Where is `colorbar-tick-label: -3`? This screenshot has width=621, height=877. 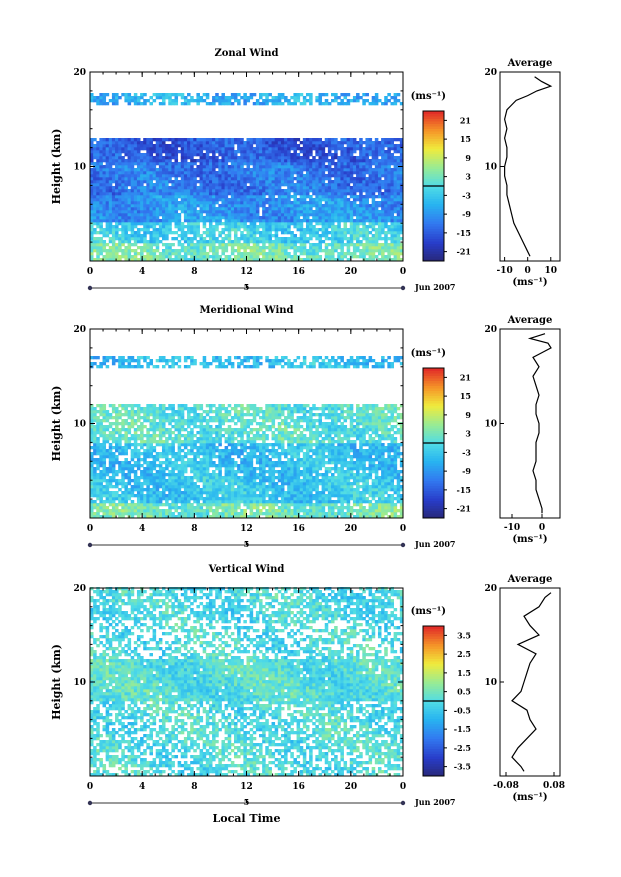 colorbar-tick-label: -3 is located at coordinates (466, 195).